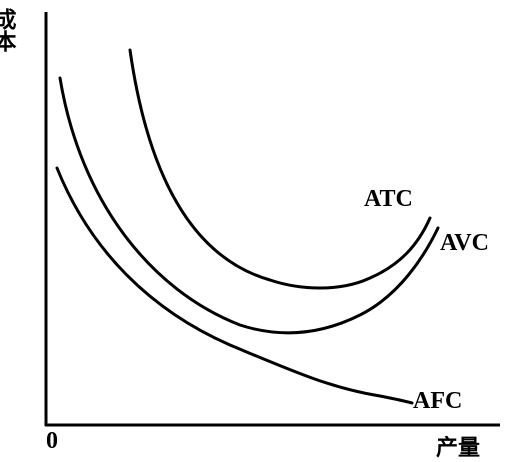  What do you see at coordinates (388, 199) in the screenshot?
I see `atc-label: ATC` at bounding box center [388, 199].